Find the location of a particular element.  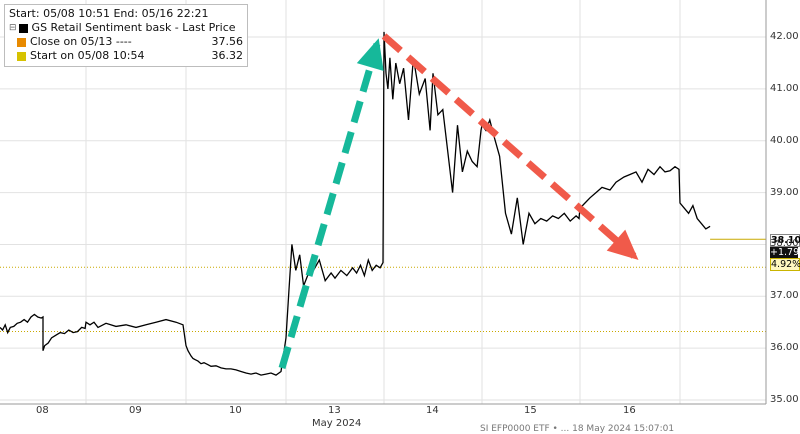

rise-arrow-shaft is located at coordinates (329, 206).